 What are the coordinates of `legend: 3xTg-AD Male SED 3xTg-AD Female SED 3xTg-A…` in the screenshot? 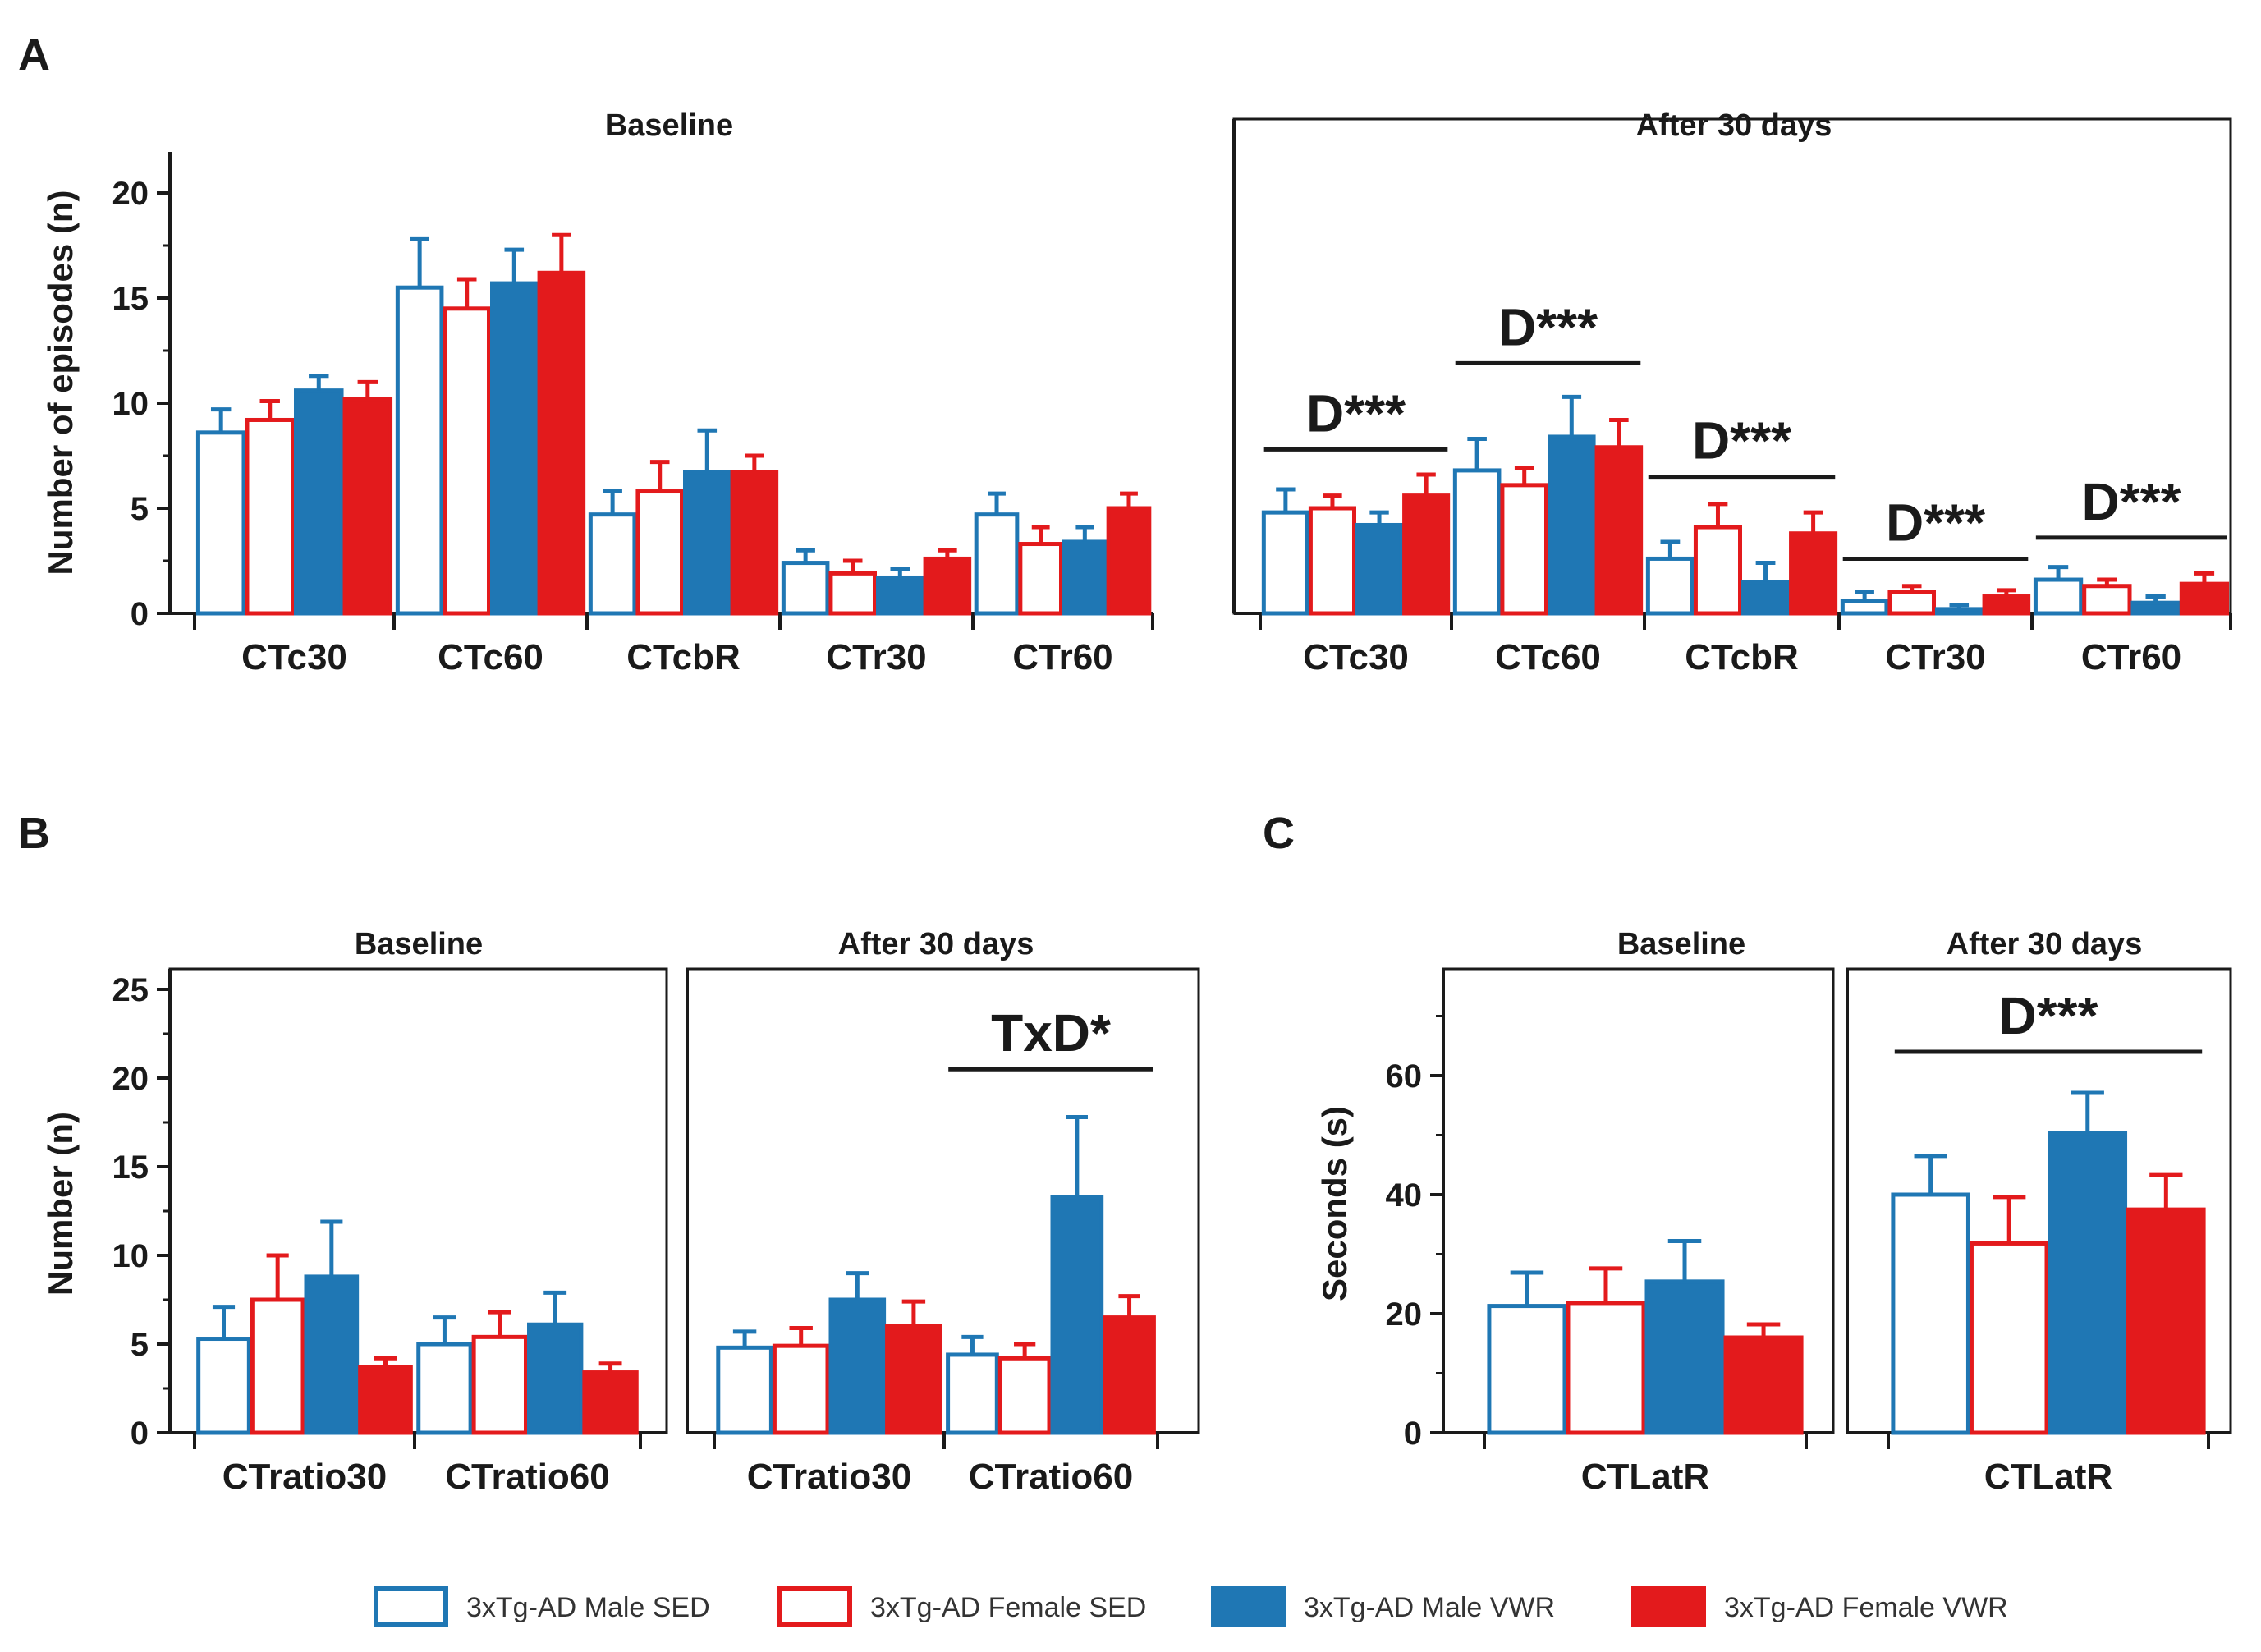 It's located at (1191, 1607).